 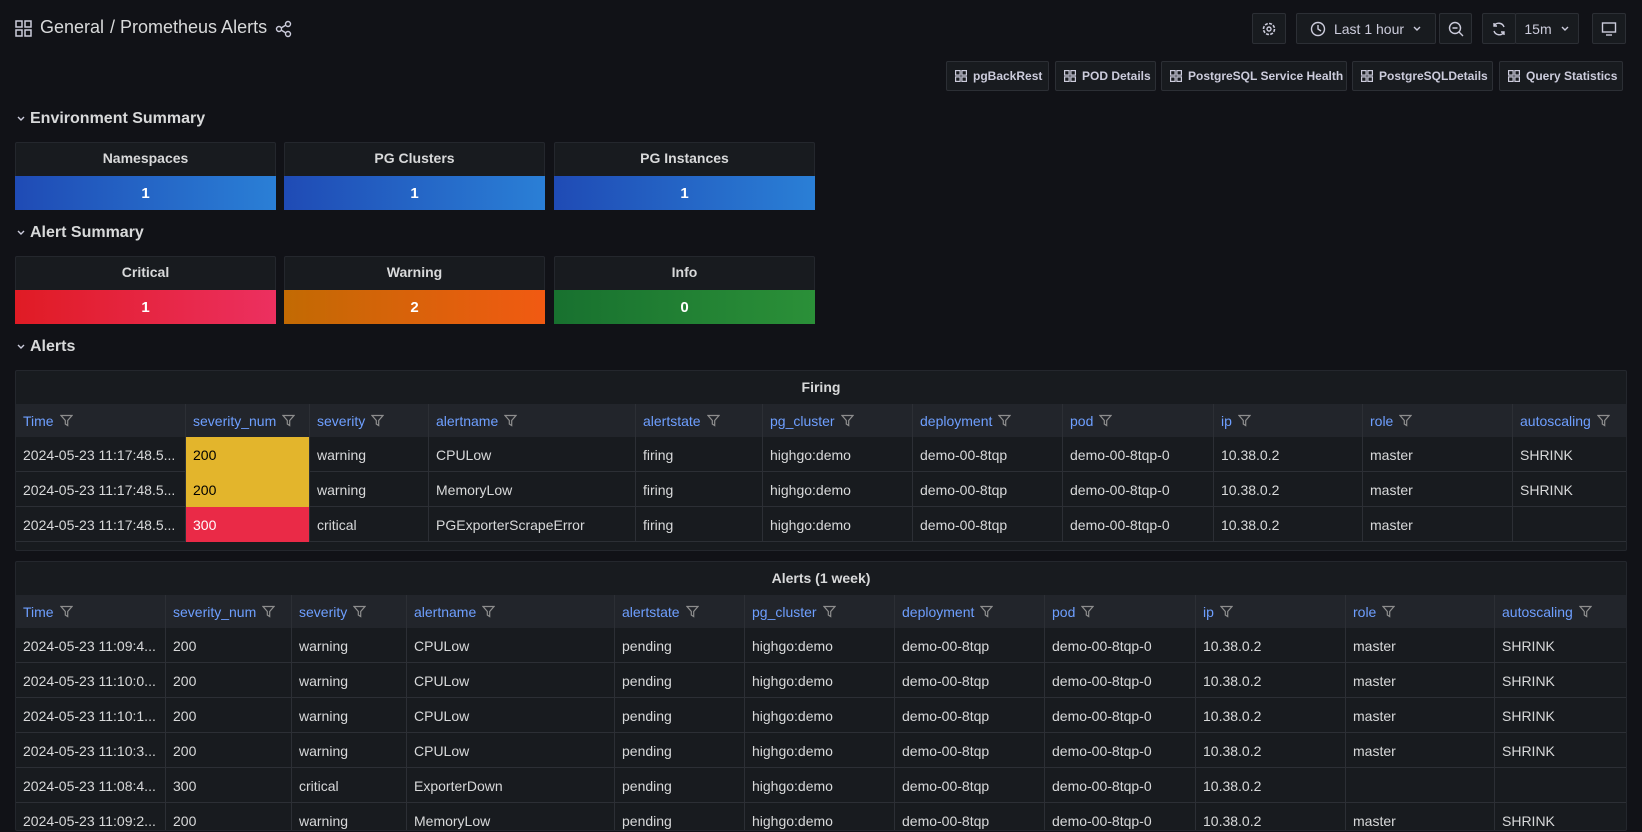 I want to click on refresh-interval: 15m, so click(x=1547, y=28).